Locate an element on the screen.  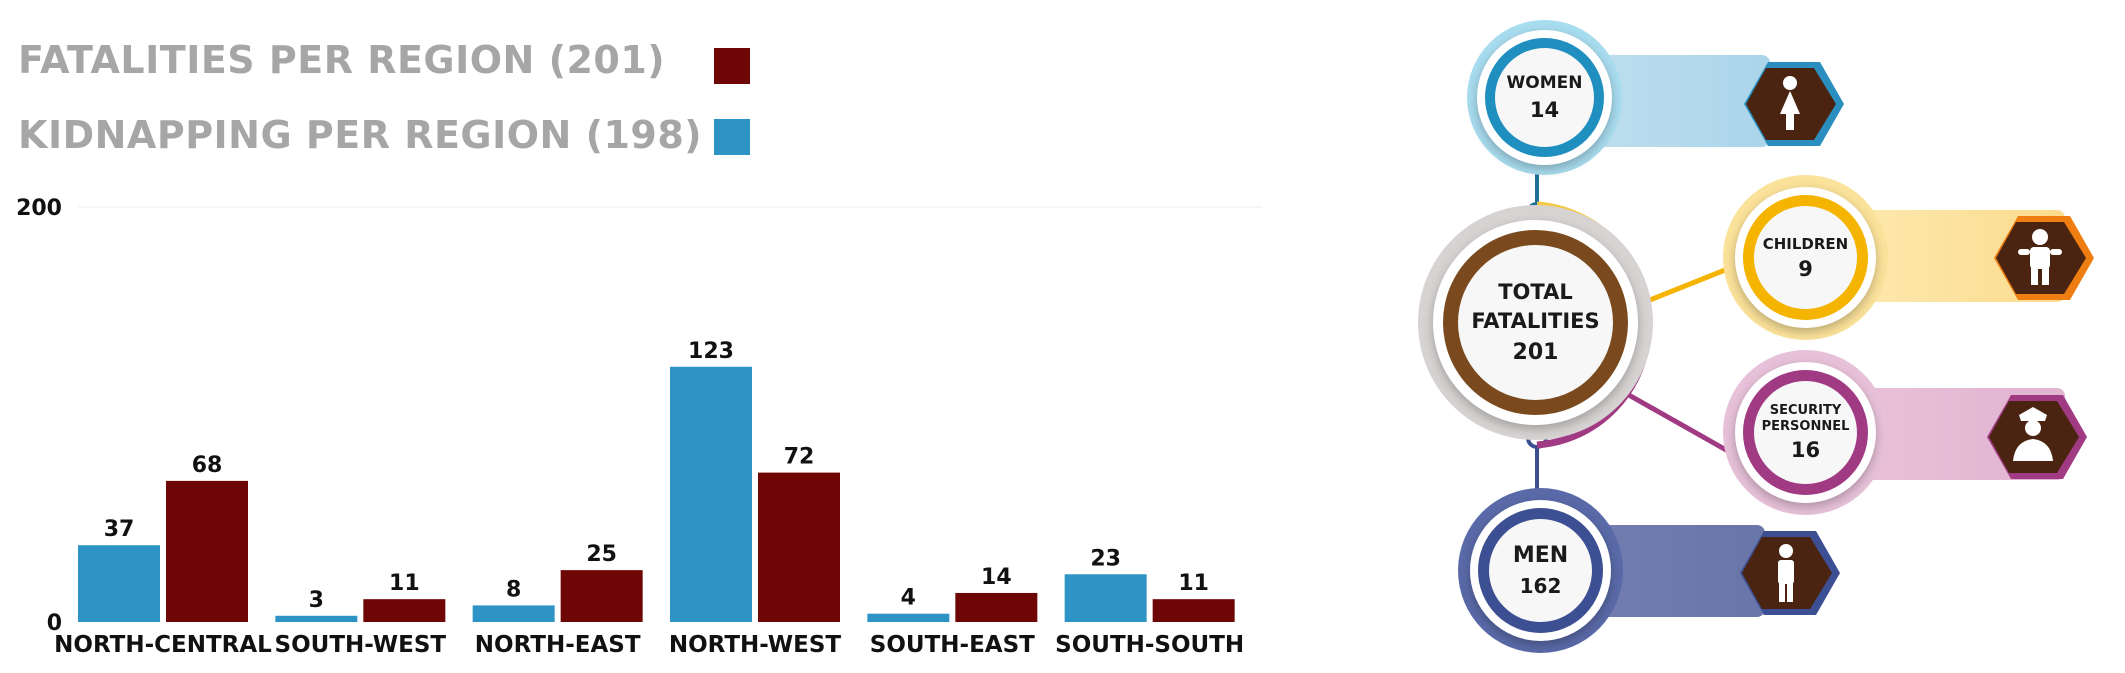
man-icon is located at coordinates (1790, 573).